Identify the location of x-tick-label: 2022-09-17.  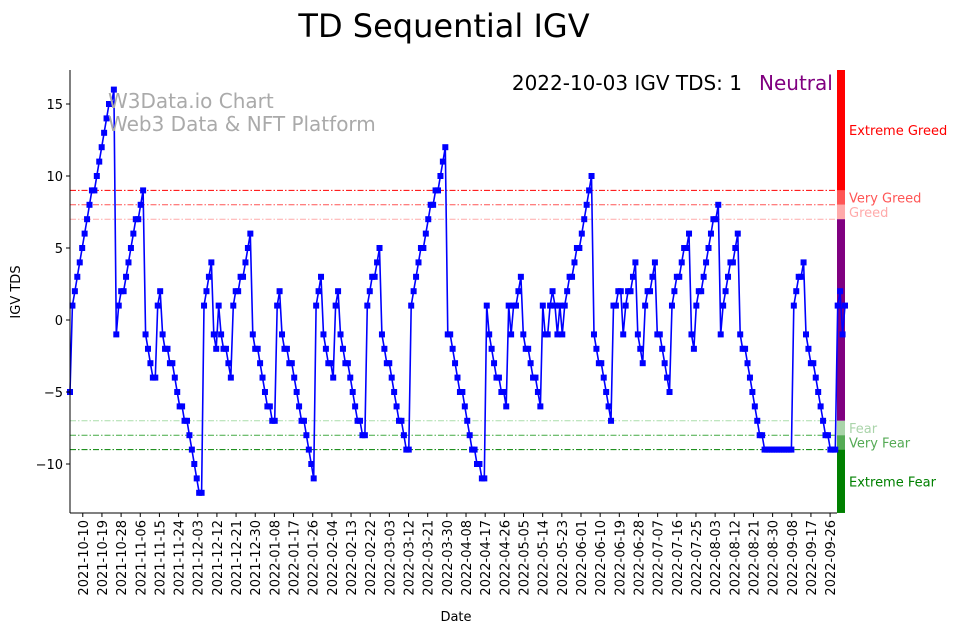
(812, 558).